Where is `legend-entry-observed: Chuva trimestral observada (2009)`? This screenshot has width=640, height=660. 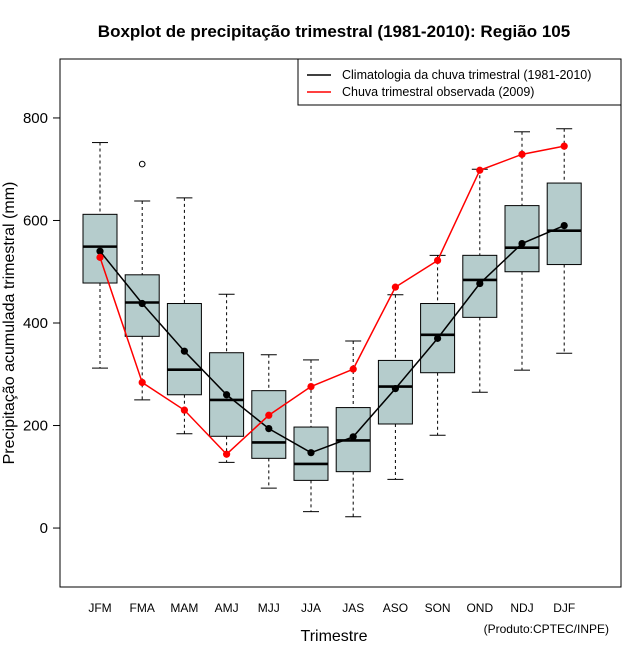
legend-entry-observed: Chuva trimestral observada (2009) is located at coordinates (438, 92).